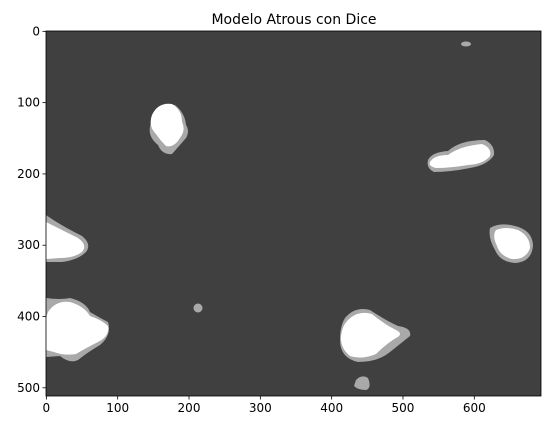  Describe the element at coordinates (293, 20) in the screenshot. I see `chart-title: Modelo Atrous con Dice` at that location.